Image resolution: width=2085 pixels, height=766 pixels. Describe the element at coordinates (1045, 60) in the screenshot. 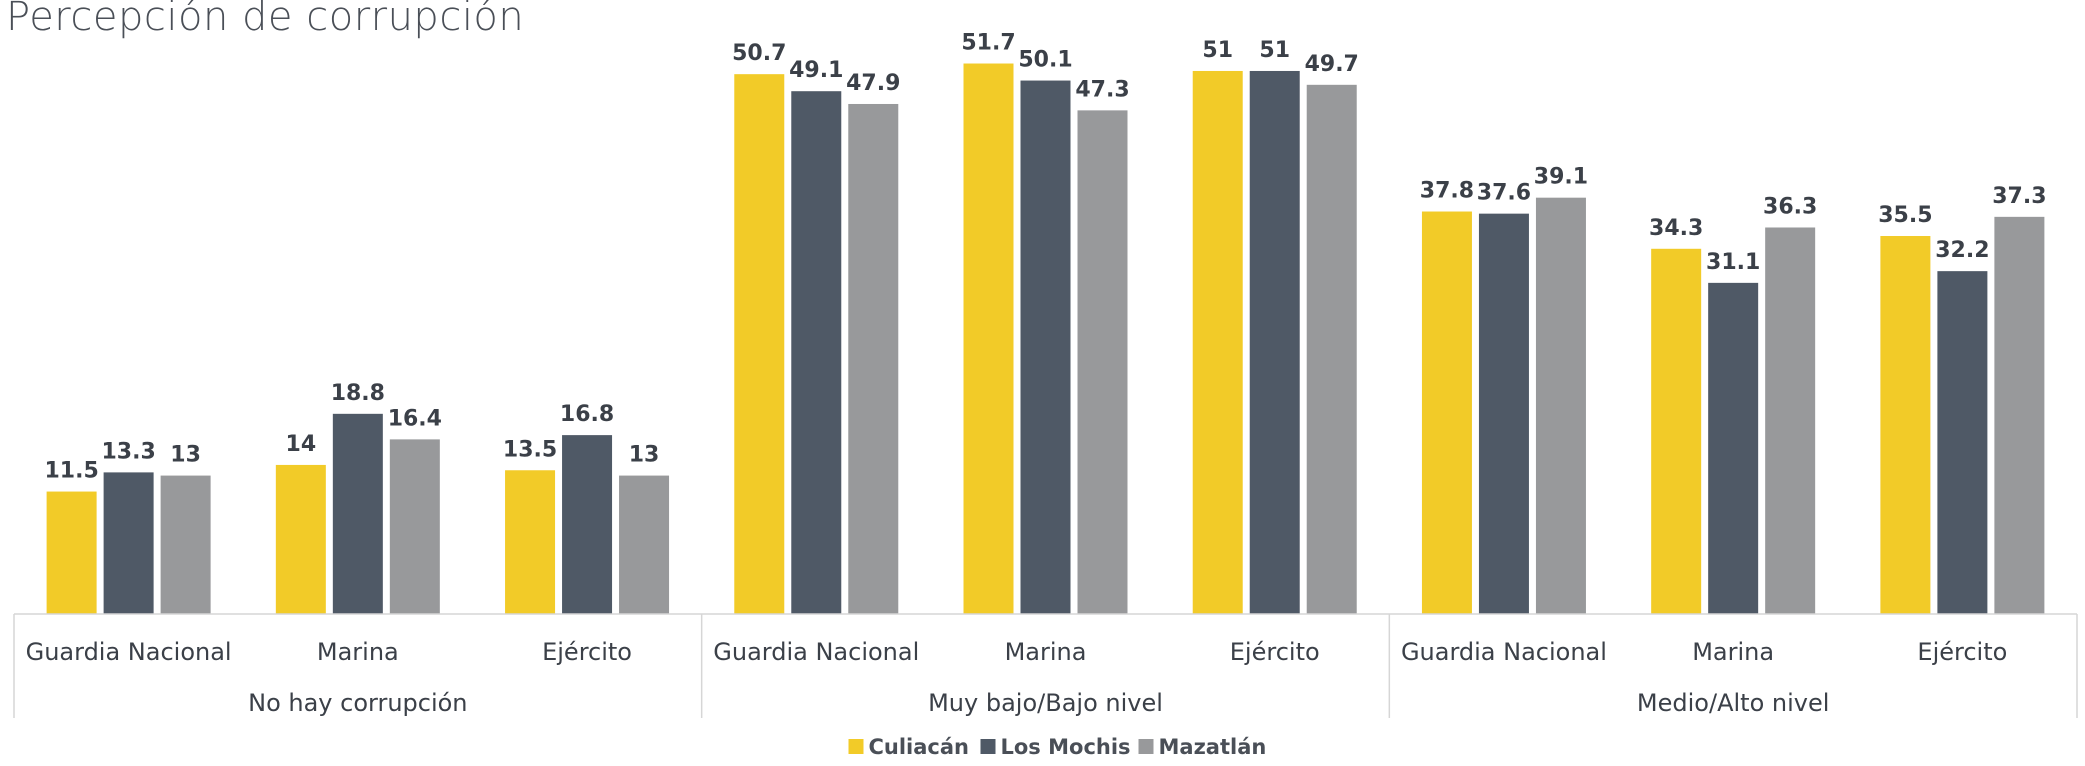

I see `data-label: 50.1` at that location.